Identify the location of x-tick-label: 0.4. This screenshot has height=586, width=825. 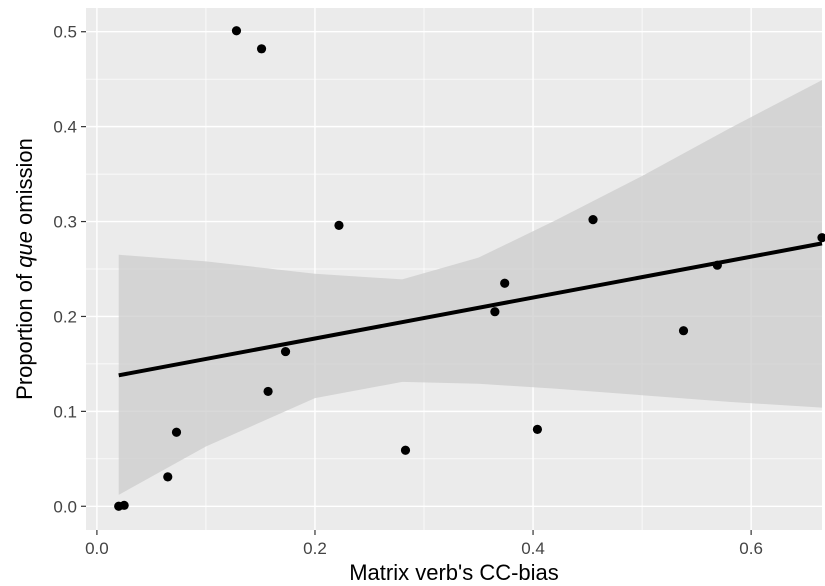
(533, 548).